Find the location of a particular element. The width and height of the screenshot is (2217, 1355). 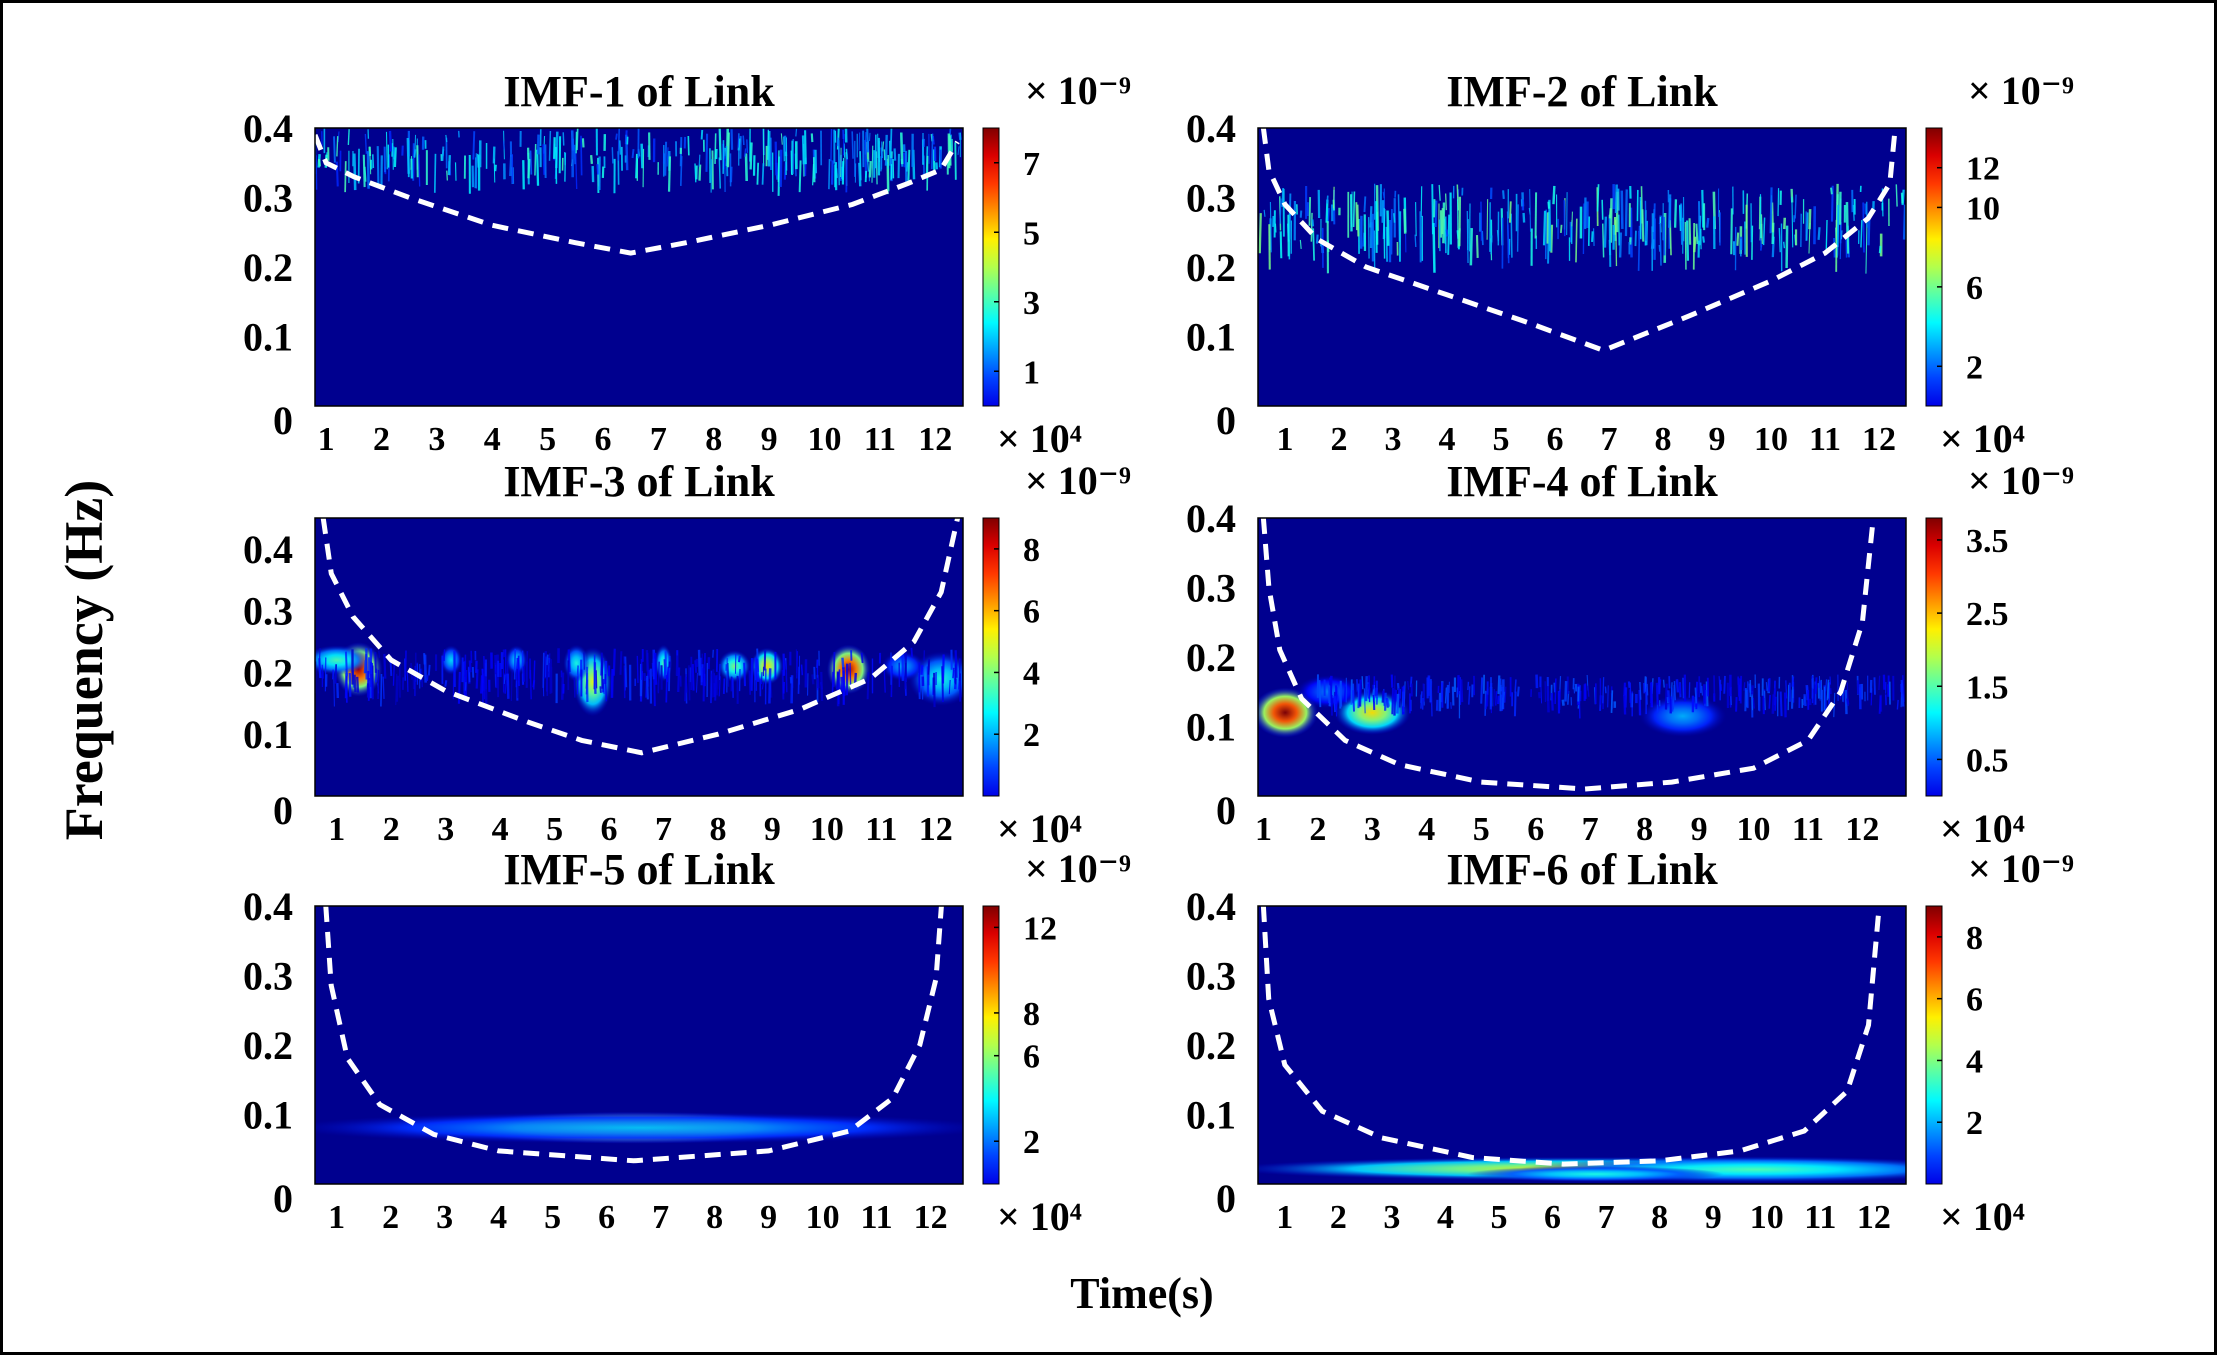

y-tick-label: 0.2 is located at coordinates (268, 672).